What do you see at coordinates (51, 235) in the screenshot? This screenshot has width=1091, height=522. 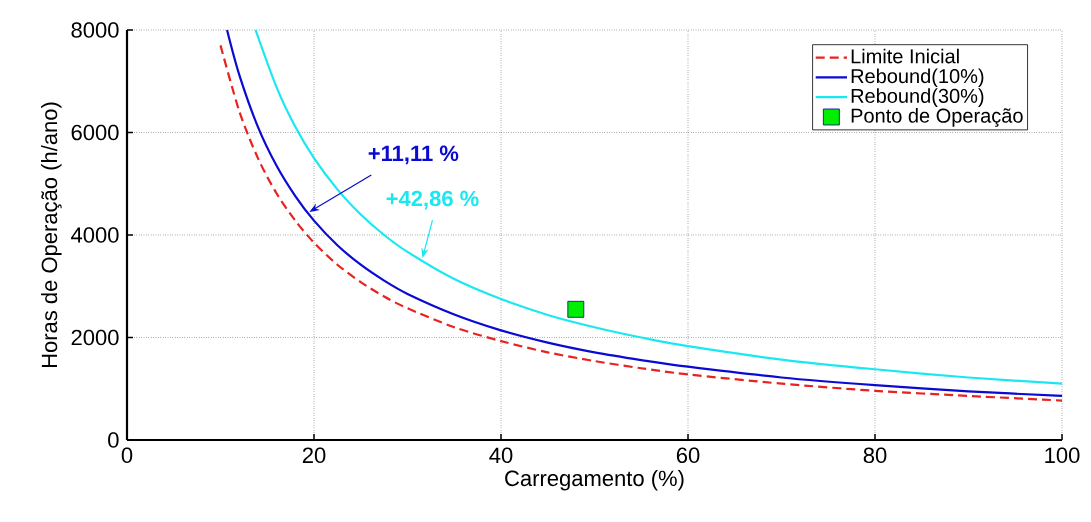 I see `y-axis-title: Horas de Operação (h/ano)` at bounding box center [51, 235].